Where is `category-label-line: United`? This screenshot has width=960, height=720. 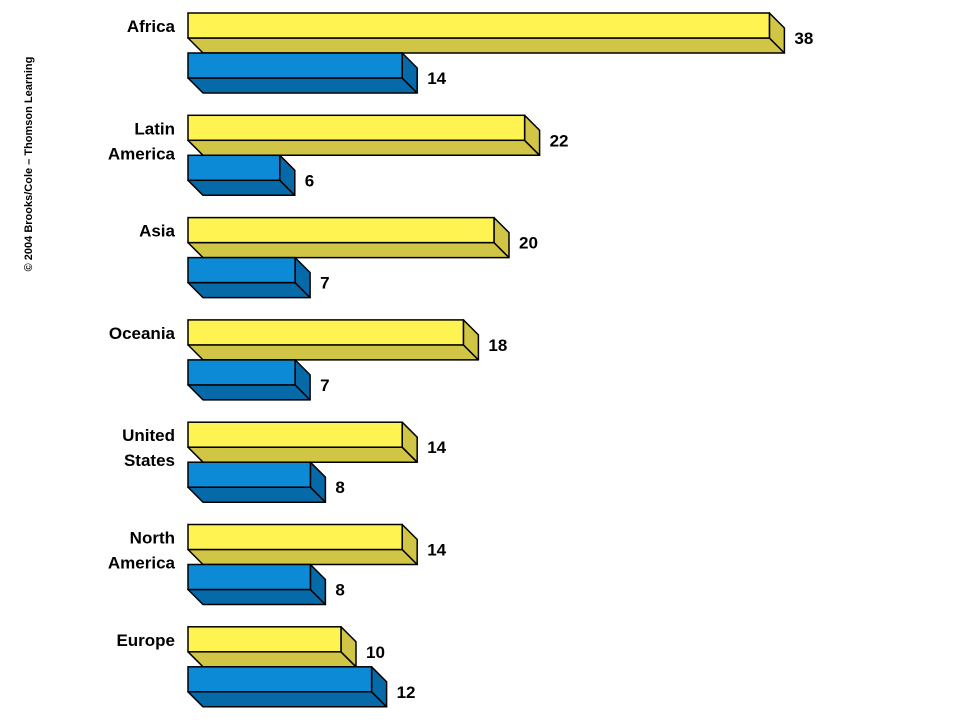
category-label-line: United is located at coordinates (148, 435).